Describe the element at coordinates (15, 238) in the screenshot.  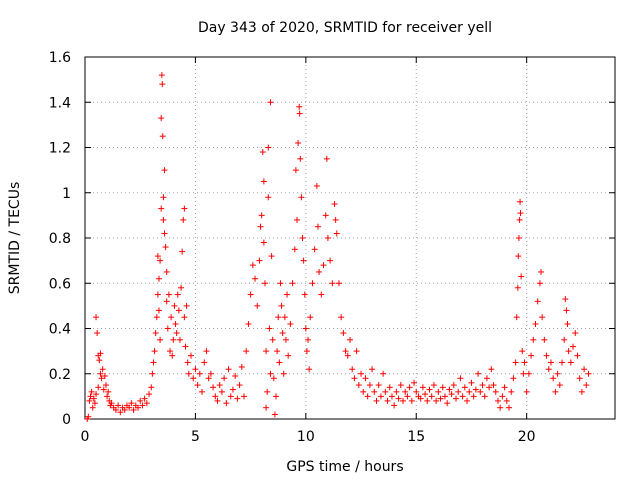
I see `y-axis-label: SRMTID / TECUs` at that location.